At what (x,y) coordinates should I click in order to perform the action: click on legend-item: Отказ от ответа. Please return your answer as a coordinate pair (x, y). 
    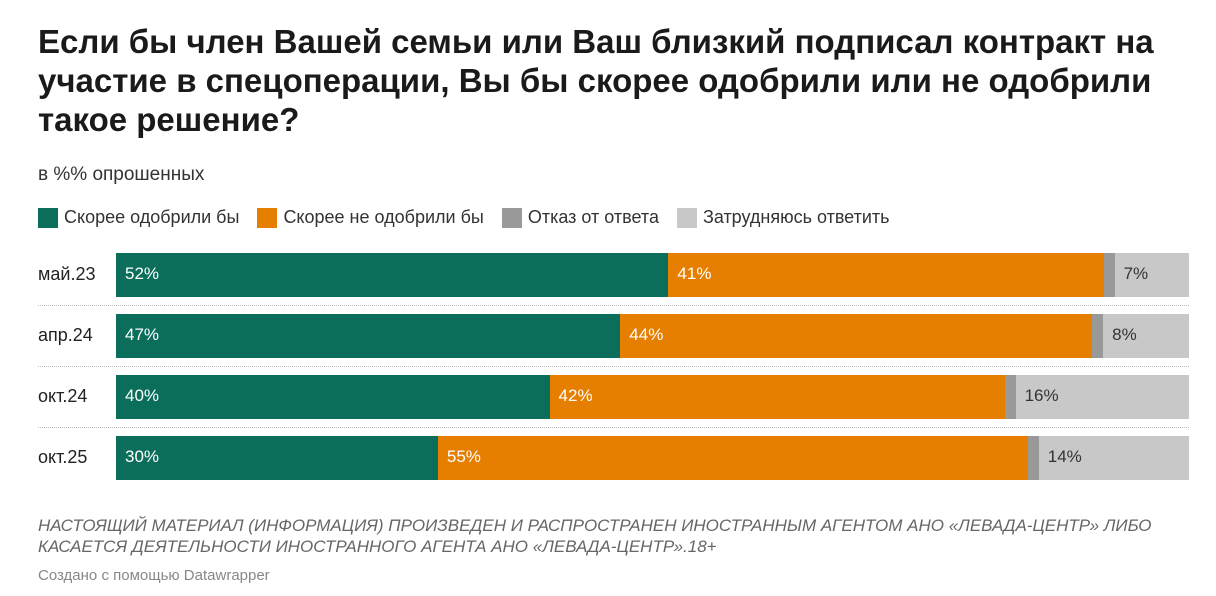
    Looking at the image, I should click on (580, 217).